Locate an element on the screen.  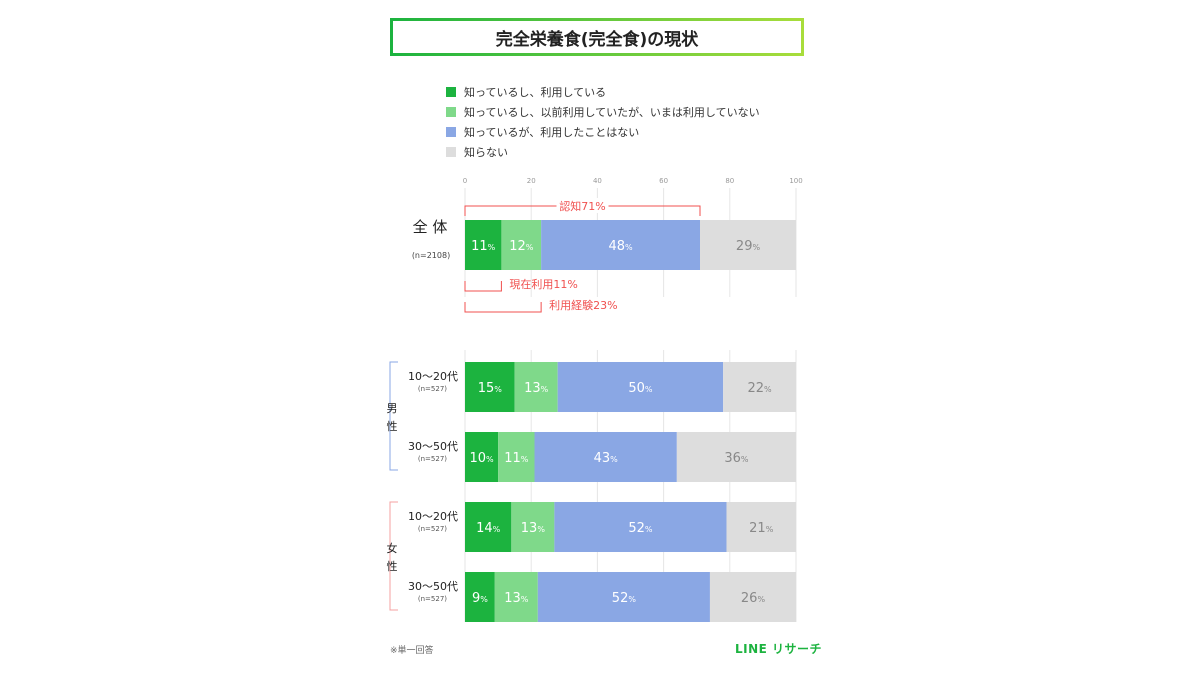
legend-item: 知らない is located at coordinates (477, 152).